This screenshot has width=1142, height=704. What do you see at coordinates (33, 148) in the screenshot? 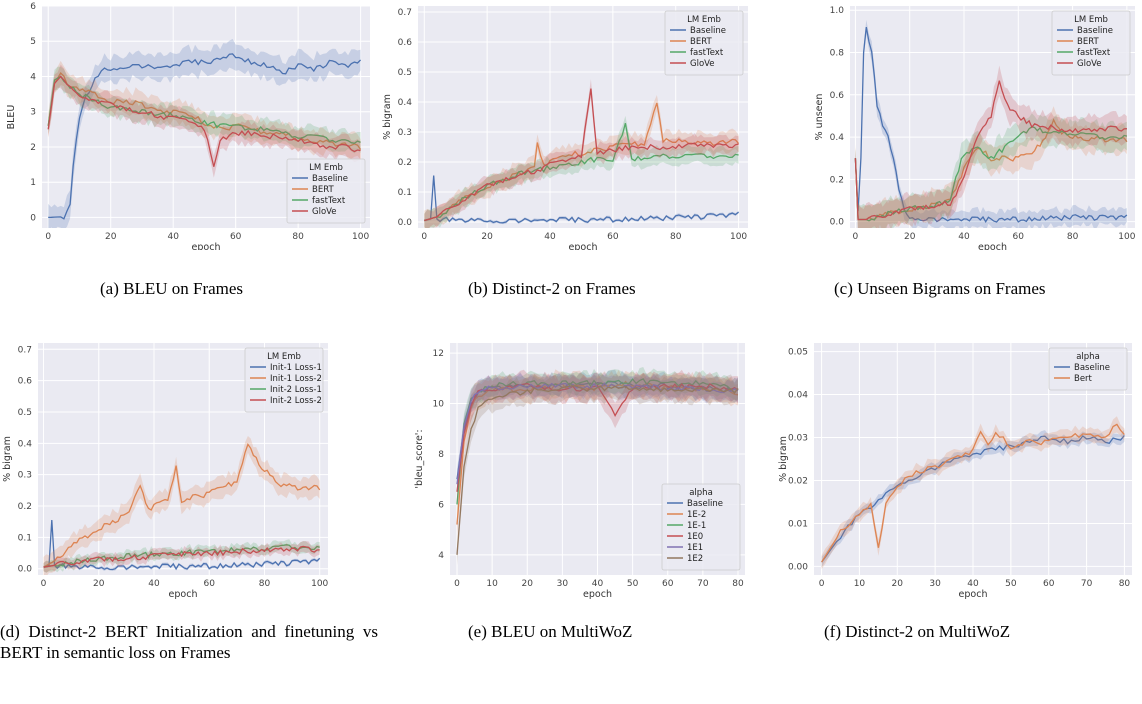
I see `y-tick-label: 2` at bounding box center [33, 148].